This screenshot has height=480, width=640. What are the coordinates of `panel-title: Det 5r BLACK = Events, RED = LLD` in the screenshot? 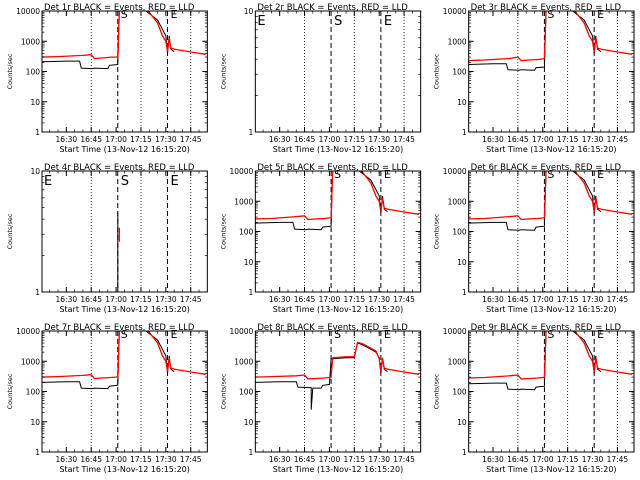 It's located at (332, 168).